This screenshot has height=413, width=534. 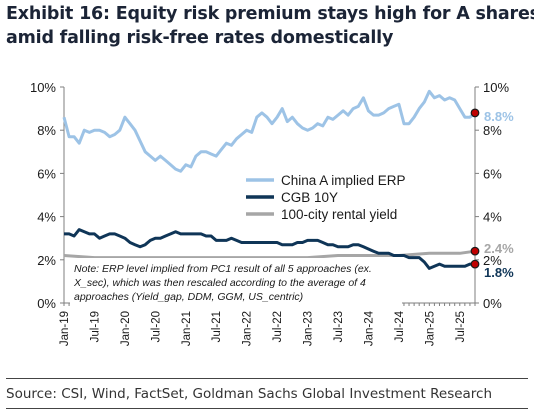 I want to click on legend-label: 100-city rental yield, so click(x=339, y=214).